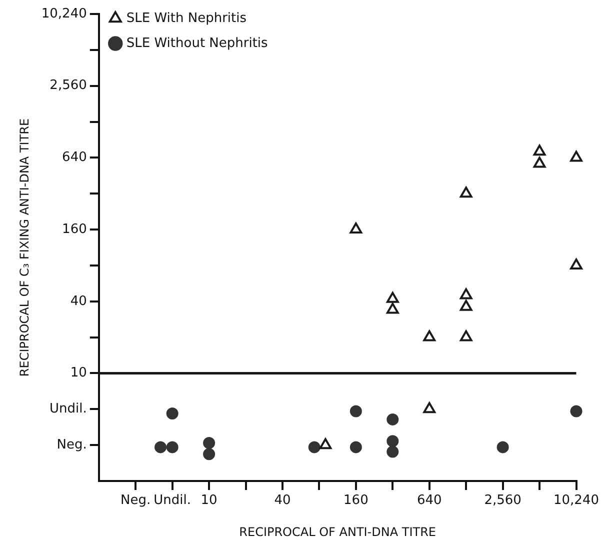 This screenshot has height=550, width=602. I want to click on x-tick-label: 40, so click(282, 500).